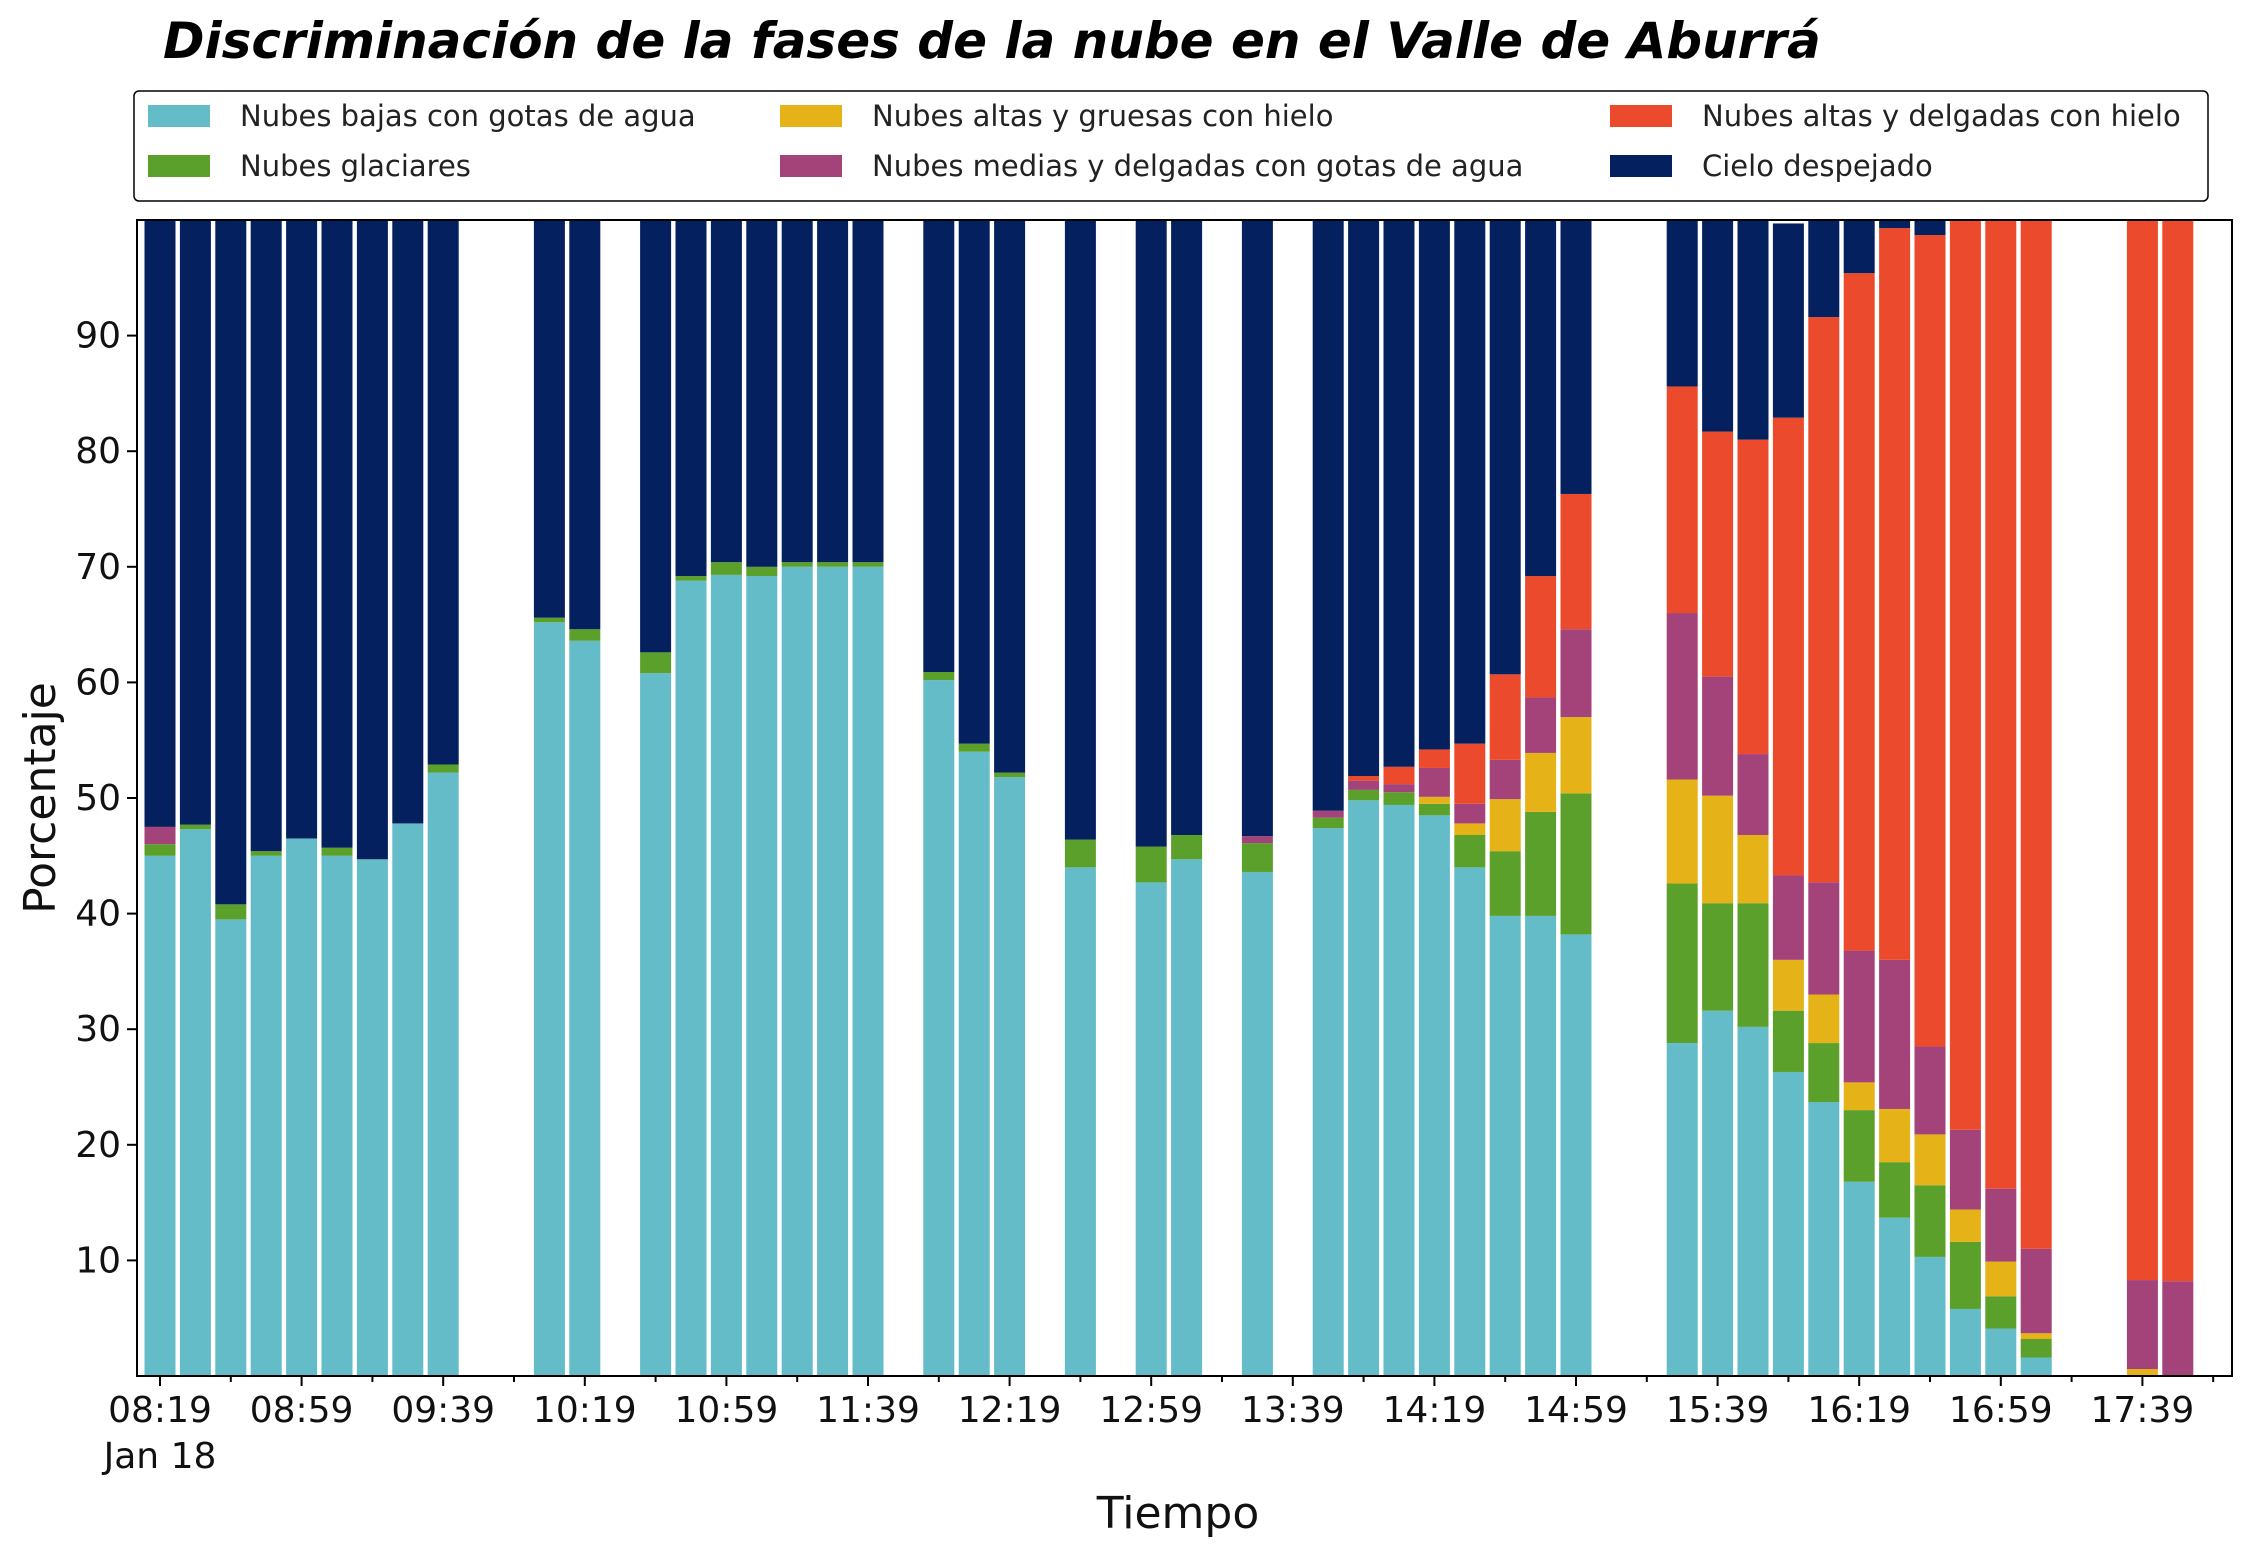 The width and height of the screenshot is (2244, 1559). What do you see at coordinates (2001, 1410) in the screenshot?
I see `x-tick-label: 16:59` at bounding box center [2001, 1410].